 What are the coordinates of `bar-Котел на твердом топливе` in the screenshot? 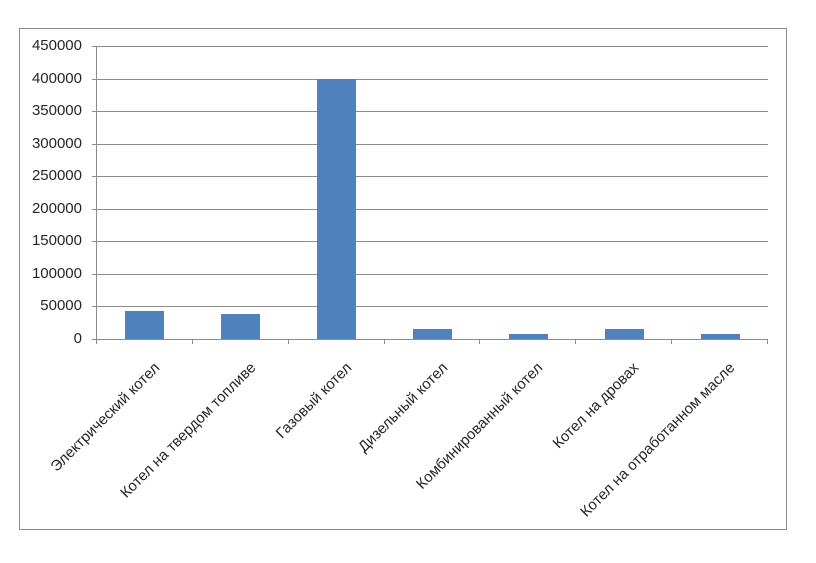 It's located at (240, 326).